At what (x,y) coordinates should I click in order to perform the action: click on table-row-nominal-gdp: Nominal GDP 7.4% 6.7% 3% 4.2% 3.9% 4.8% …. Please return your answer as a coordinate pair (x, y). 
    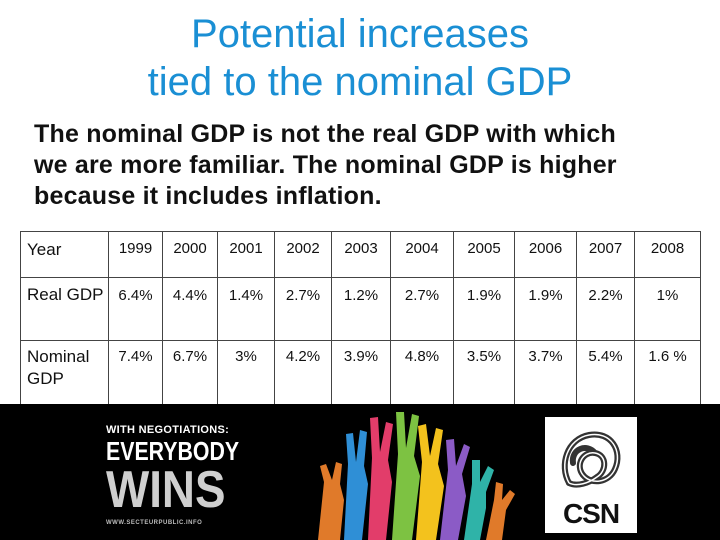
    Looking at the image, I should click on (360, 373).